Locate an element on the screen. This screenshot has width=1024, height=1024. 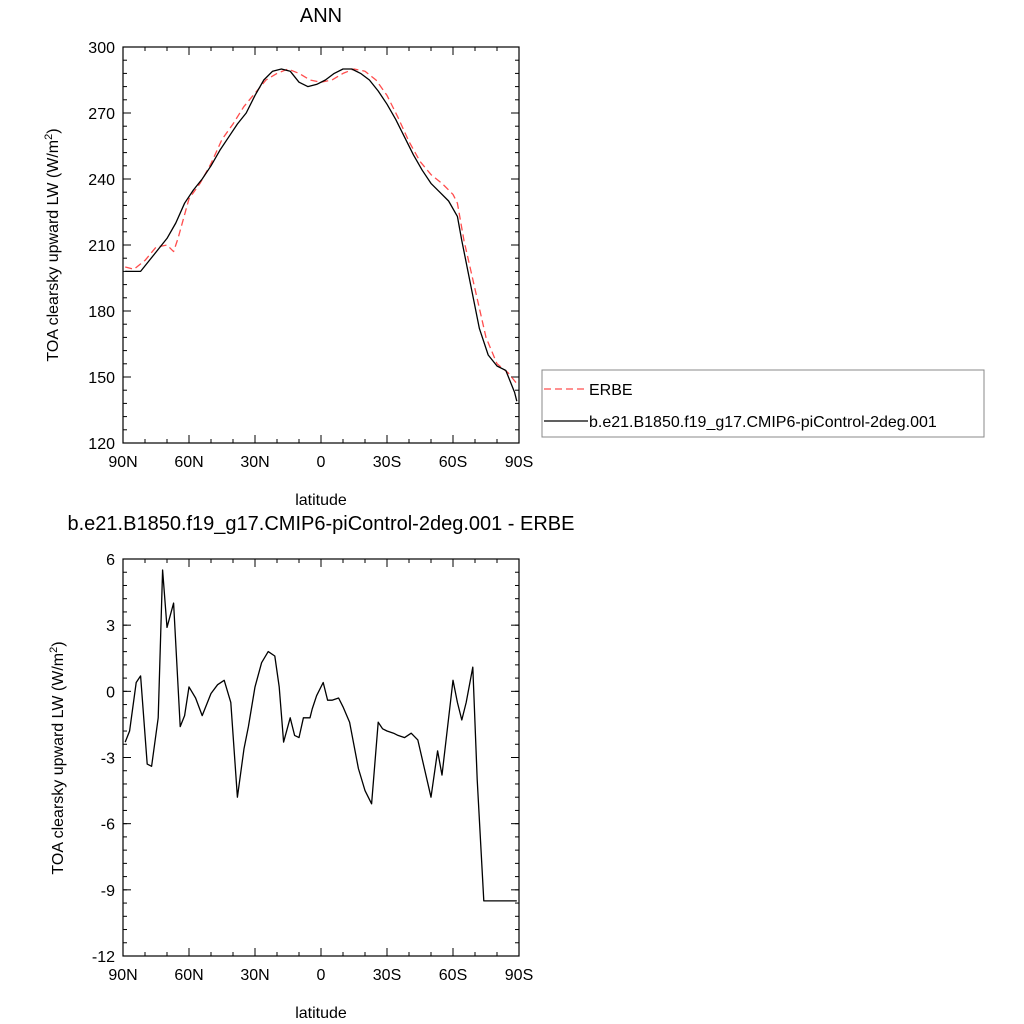
top-x-axis-label: latitude is located at coordinates (321, 500).